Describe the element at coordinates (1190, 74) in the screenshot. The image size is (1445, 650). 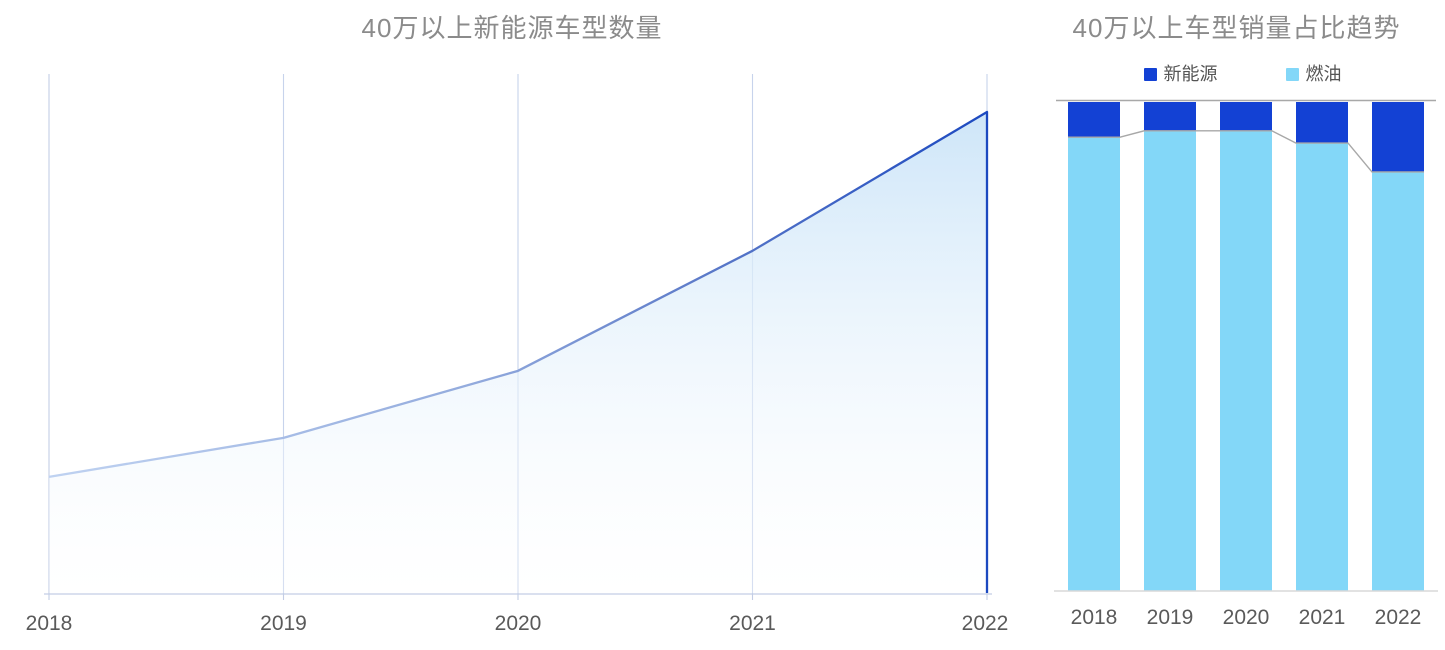
I see `nev-legend-label: 新能源` at that location.